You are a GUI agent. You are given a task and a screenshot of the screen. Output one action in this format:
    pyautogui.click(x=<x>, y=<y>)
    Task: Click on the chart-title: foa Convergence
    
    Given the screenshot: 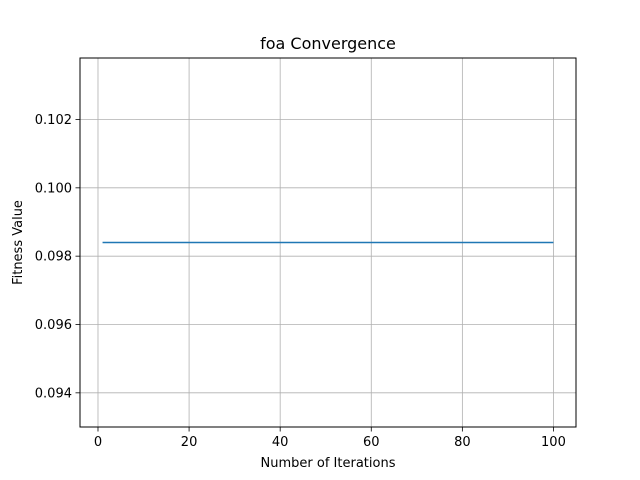 What is the action you would take?
    pyautogui.click(x=328, y=43)
    